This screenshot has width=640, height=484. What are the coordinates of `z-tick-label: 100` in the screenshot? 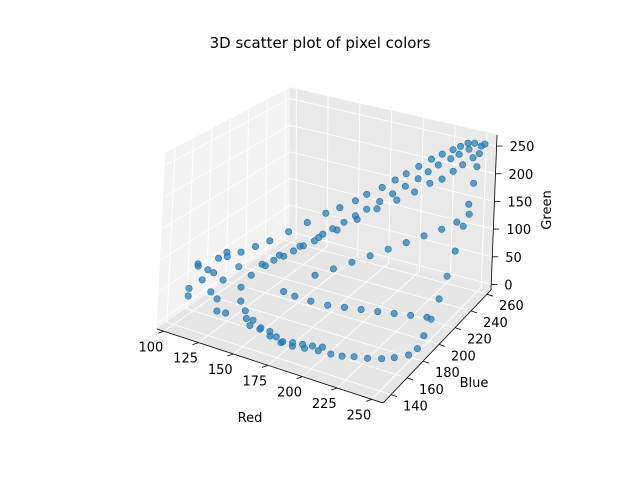 It's located at (518, 230).